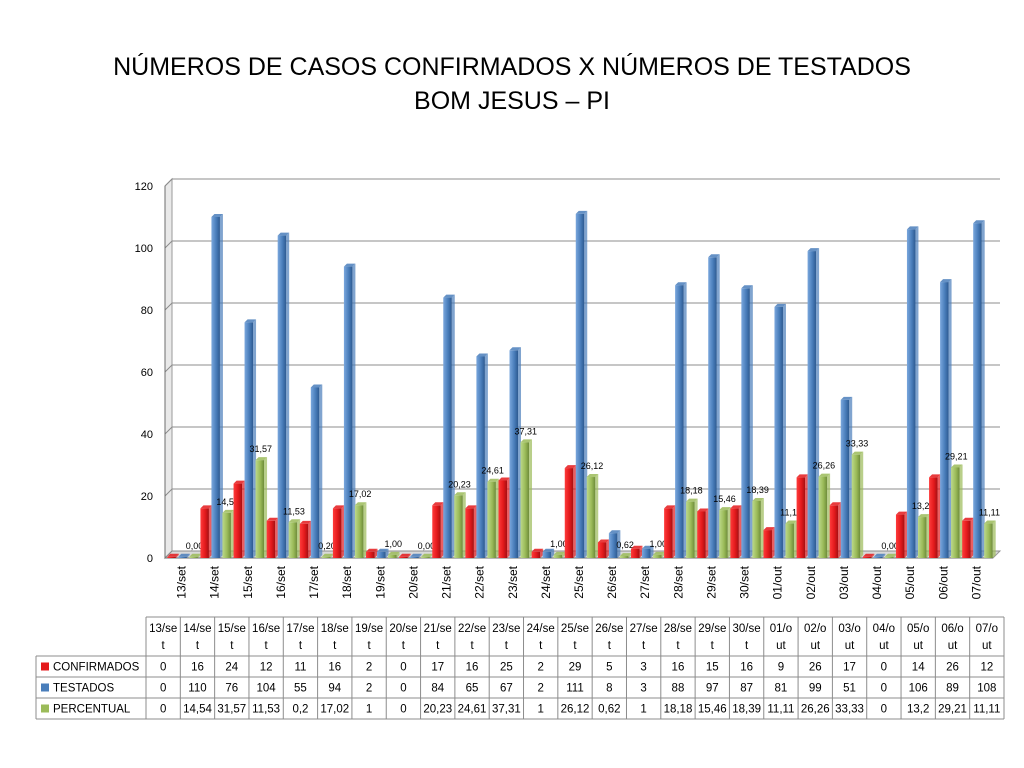 This screenshot has width=1024, height=768. Describe the element at coordinates (986, 689) in the screenshot. I see `table-cell: 108` at that location.